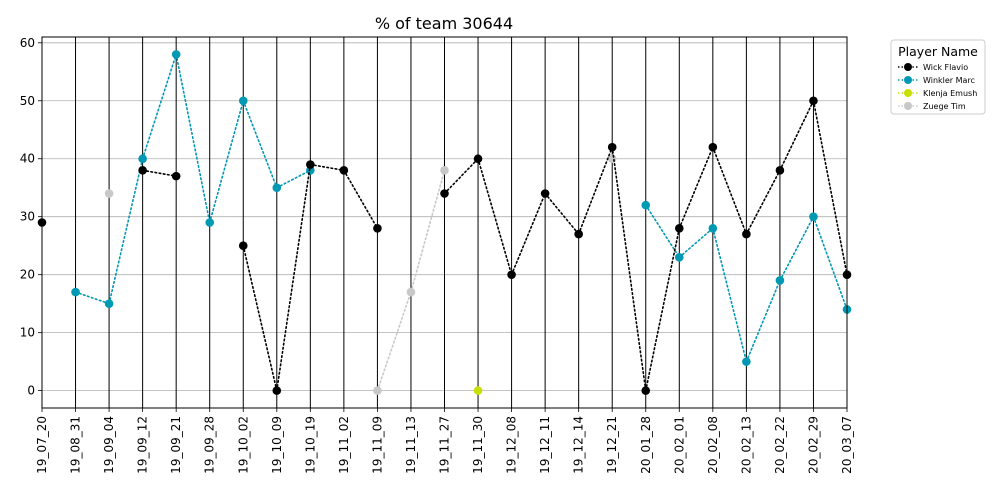 This screenshot has width=1000, height=500. I want to click on y-tick-label: 0, so click(31, 391).